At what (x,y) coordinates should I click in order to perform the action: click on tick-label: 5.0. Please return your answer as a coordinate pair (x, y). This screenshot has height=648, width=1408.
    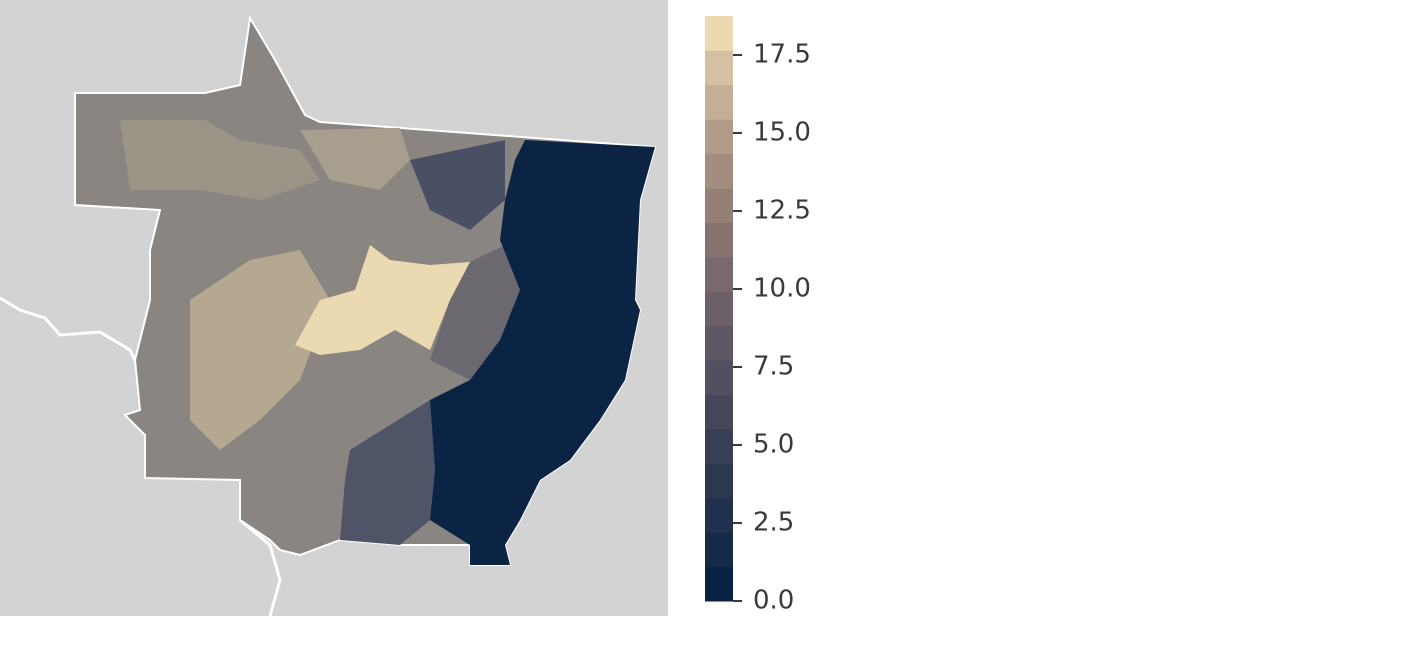
    Looking at the image, I should click on (773, 445).